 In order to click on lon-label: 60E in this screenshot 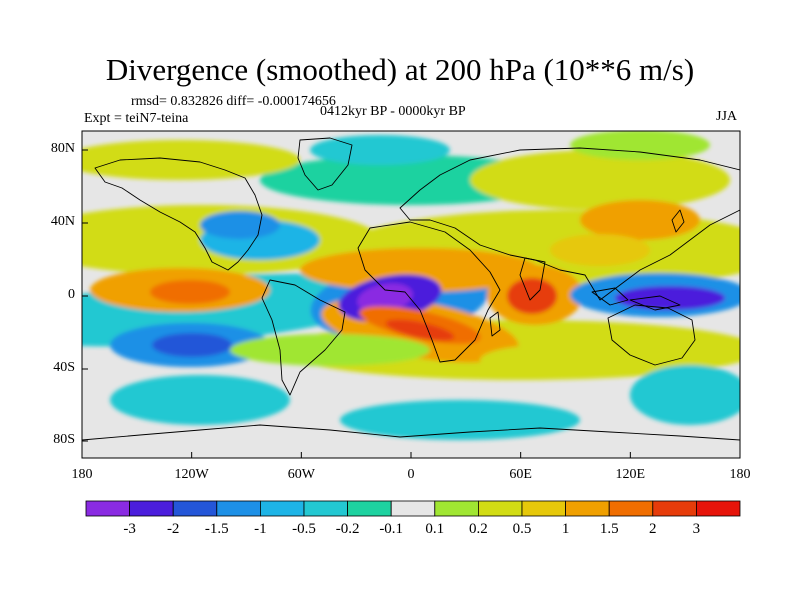, I will do `click(520, 474)`.